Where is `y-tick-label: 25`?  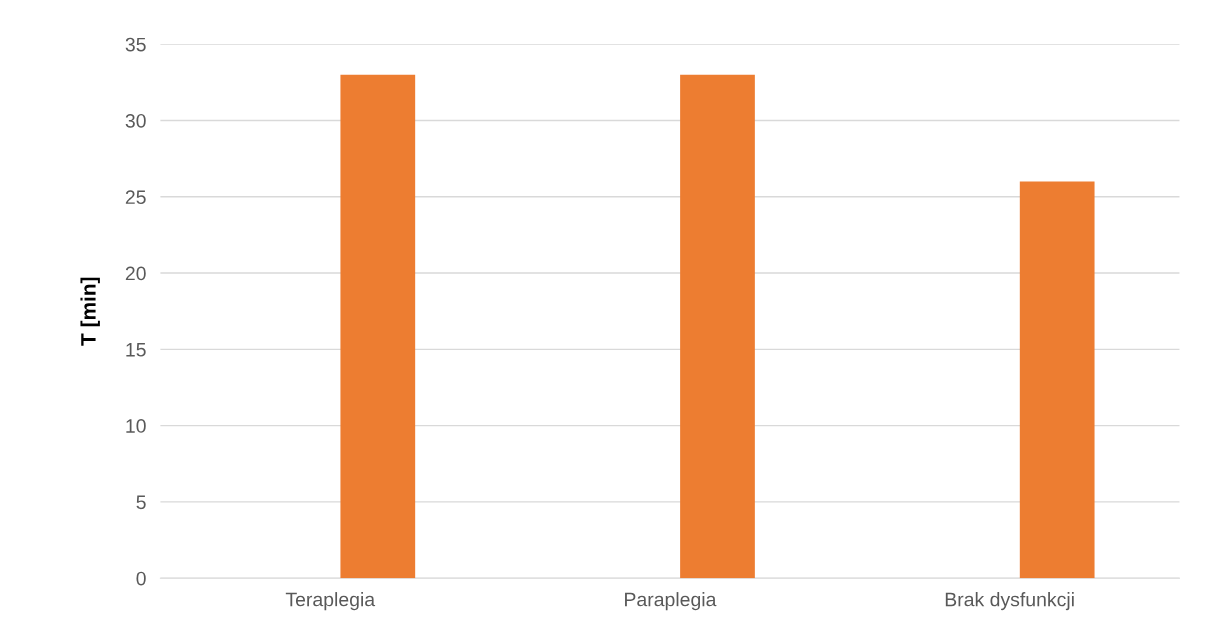 y-tick-label: 25 is located at coordinates (135, 197).